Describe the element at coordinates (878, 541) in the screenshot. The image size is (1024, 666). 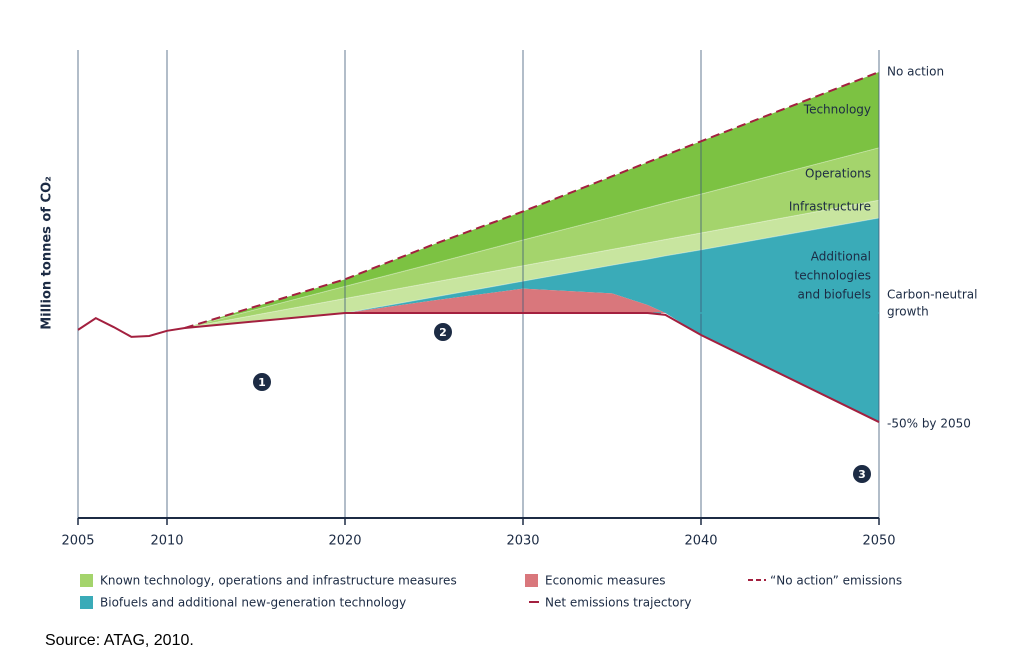
I see `x-tick-label: 2050` at that location.